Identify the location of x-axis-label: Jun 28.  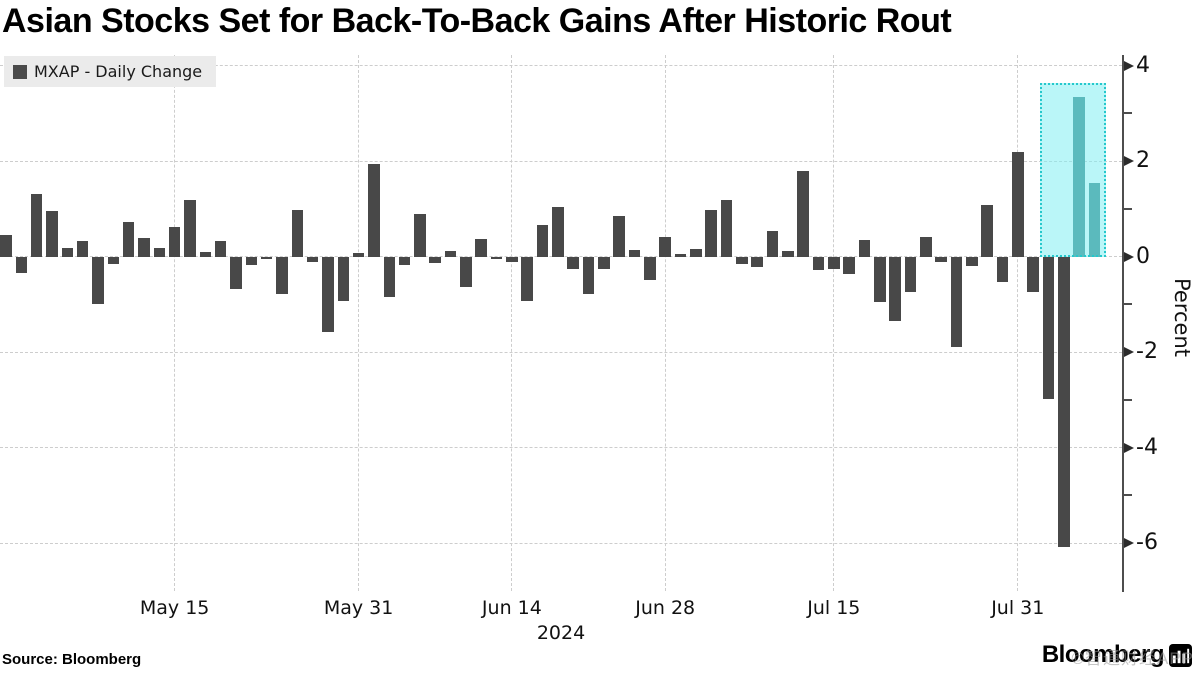
(665, 608).